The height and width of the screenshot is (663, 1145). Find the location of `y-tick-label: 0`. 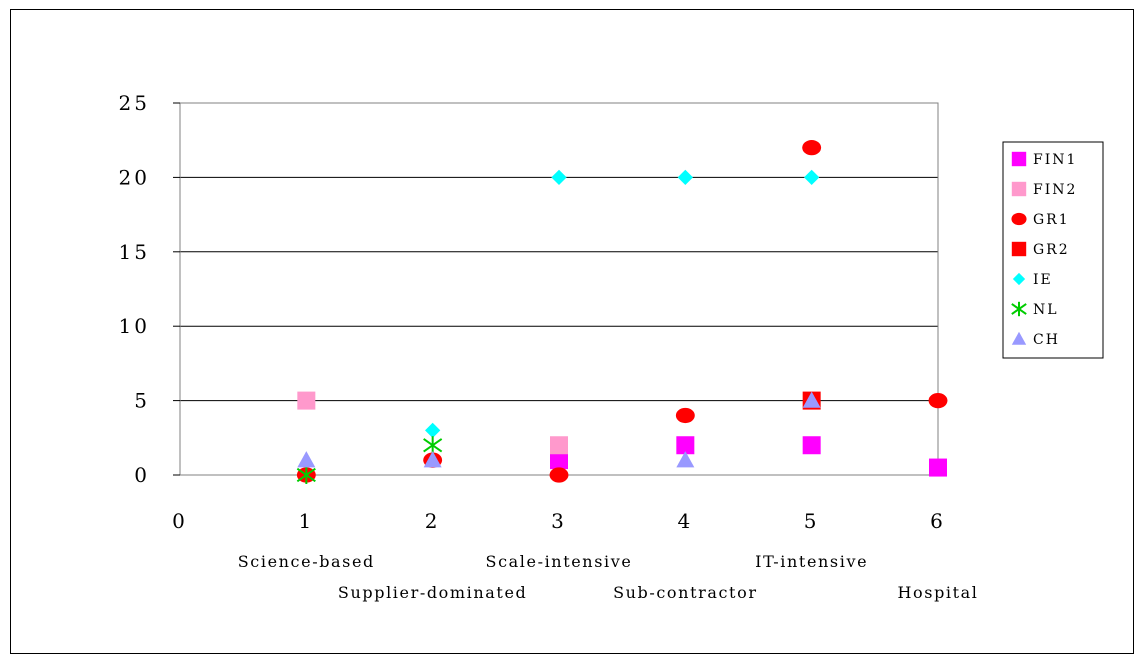

y-tick-label: 0 is located at coordinates (142, 475).